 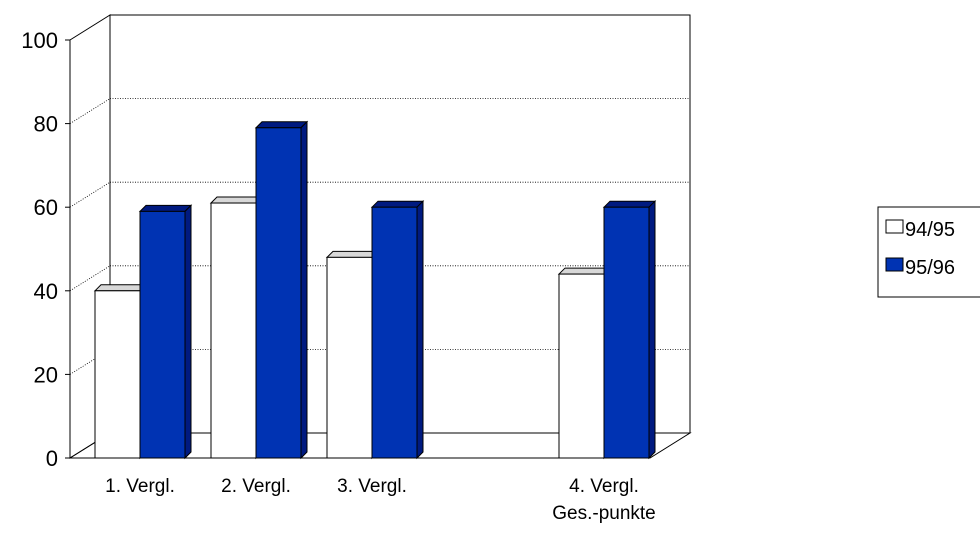 What do you see at coordinates (604, 513) in the screenshot?
I see `x-tick-label: Ges.-punkte` at bounding box center [604, 513].